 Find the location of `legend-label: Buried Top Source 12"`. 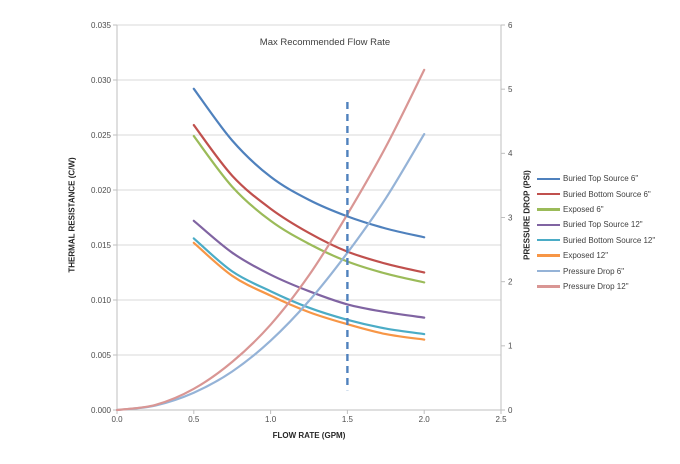

legend-label: Buried Top Source 12" is located at coordinates (603, 225).